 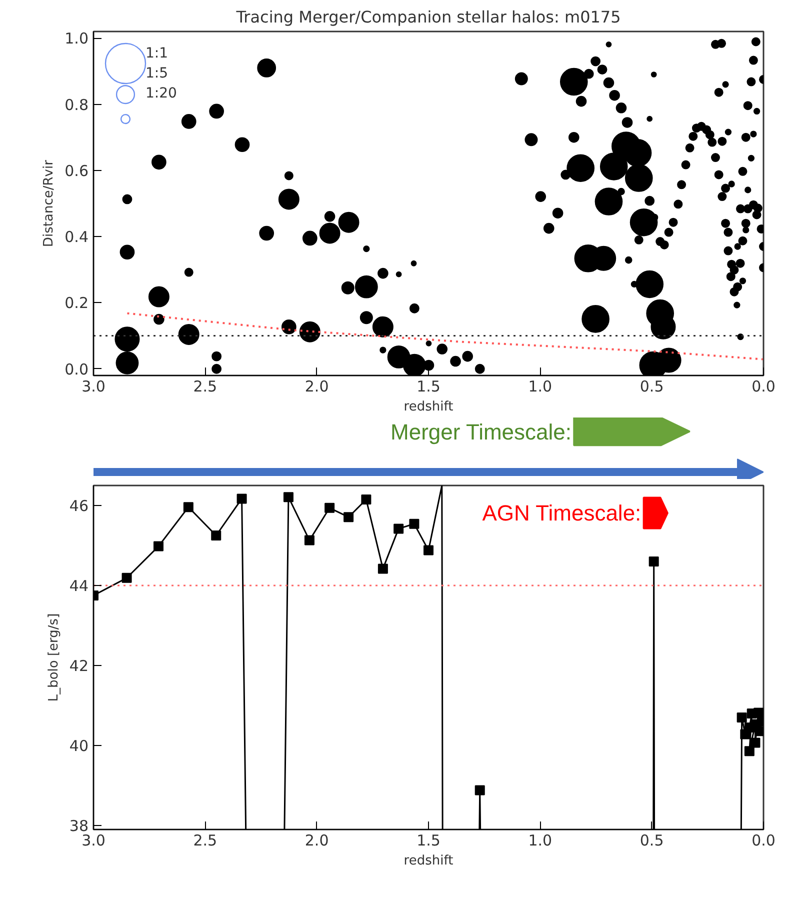 I want to click on y-tick-label: 44, so click(x=79, y=586).